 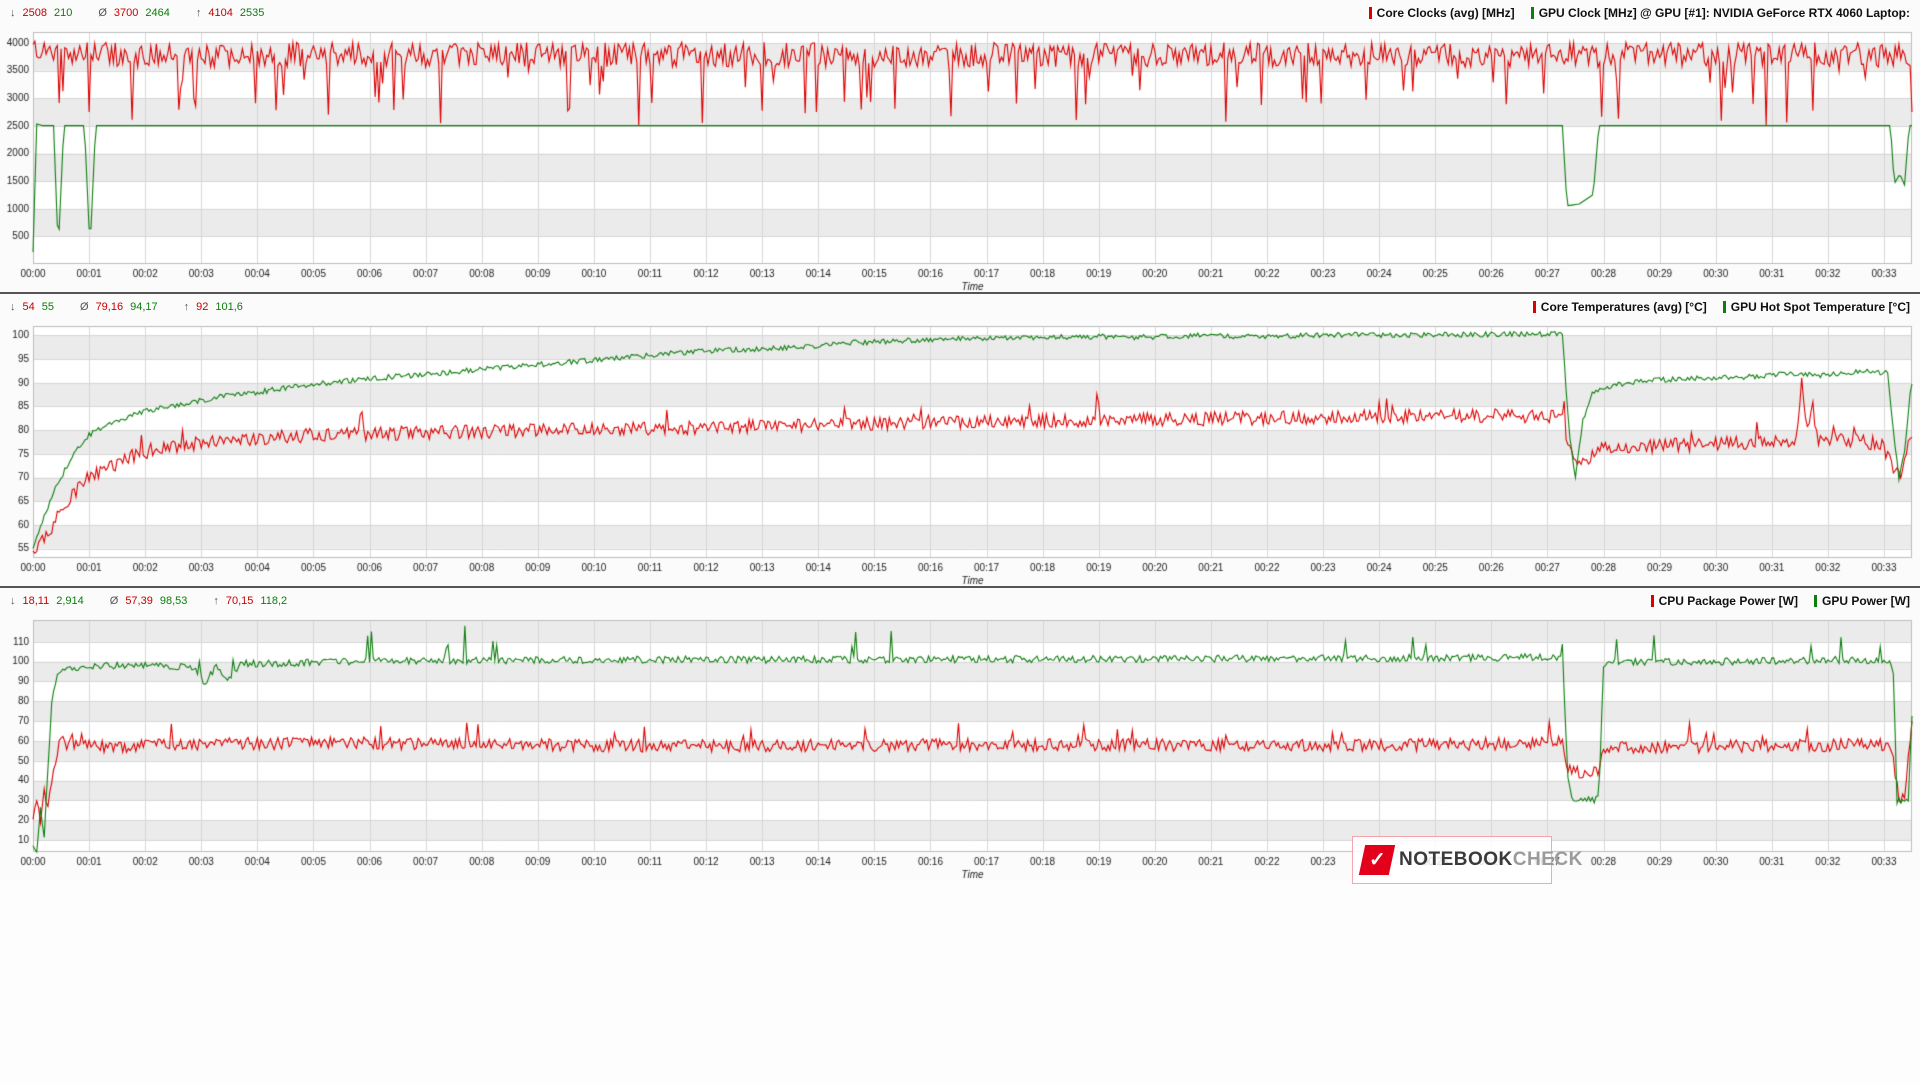 I want to click on temps-min-gpu: 55, so click(x=47, y=307).